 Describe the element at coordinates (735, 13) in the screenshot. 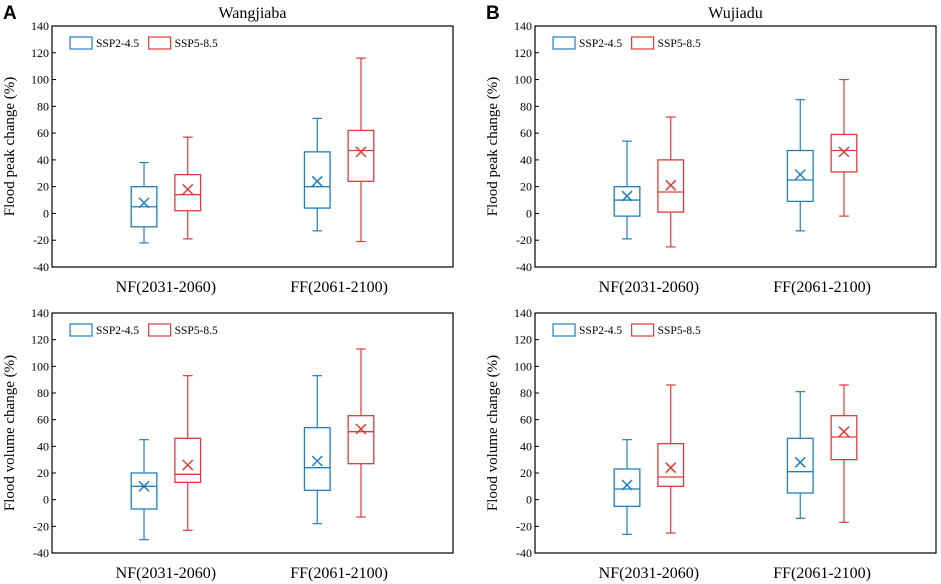

I see `chart-title: Wujiadu` at that location.